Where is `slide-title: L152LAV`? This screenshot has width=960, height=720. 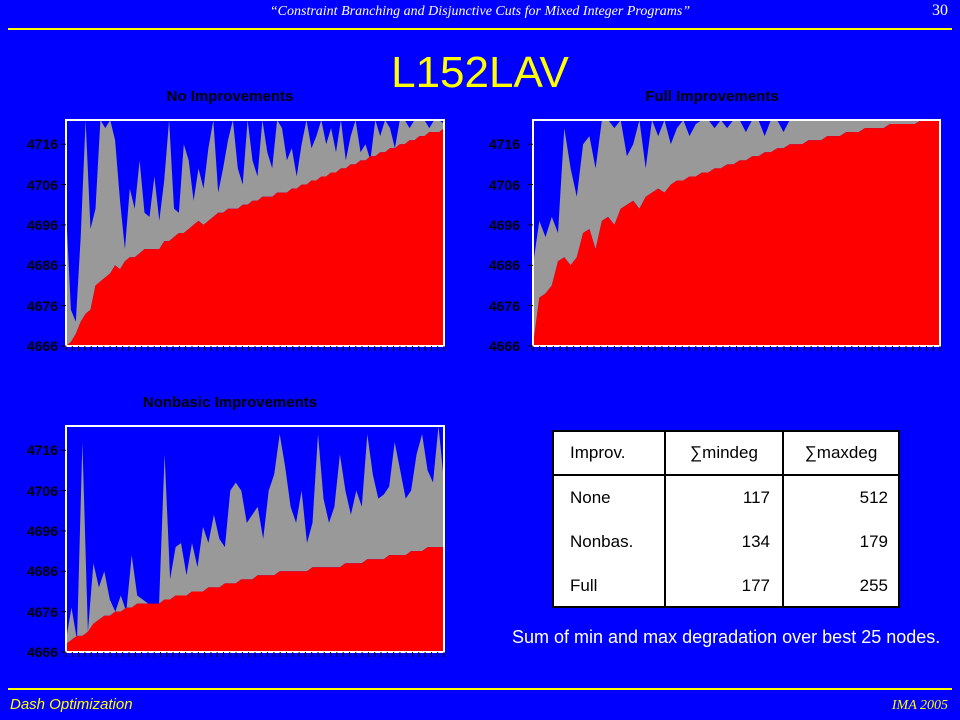
slide-title: L152LAV is located at coordinates (480, 72).